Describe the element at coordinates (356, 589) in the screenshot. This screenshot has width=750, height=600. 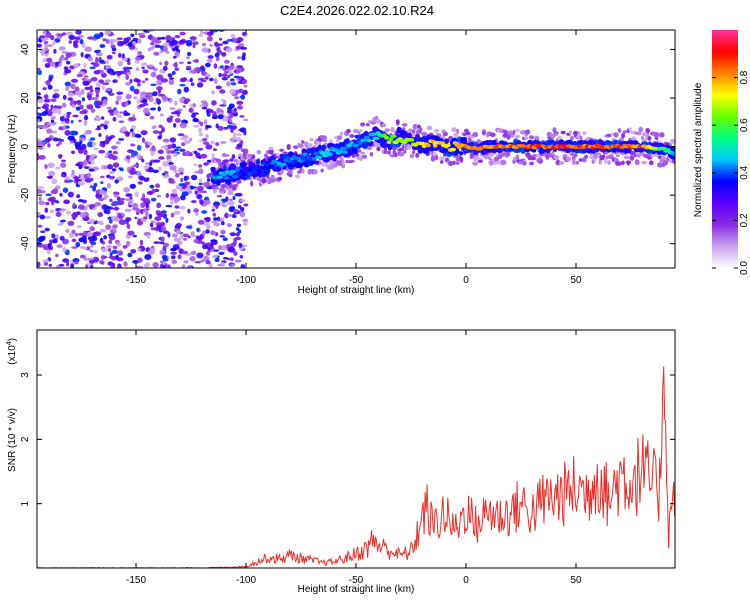
I see `snr-x-axis-label: Height of straight line (km)` at that location.